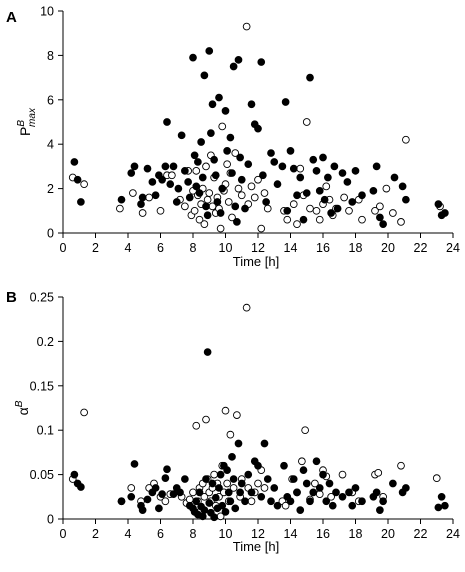 Image resolution: width=465 pixels, height=572 pixels. I want to click on y-axis-label: PBmax, so click(27, 121).